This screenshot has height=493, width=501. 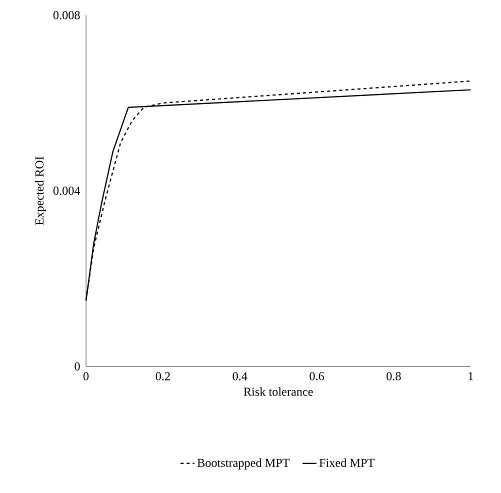 What do you see at coordinates (393, 376) in the screenshot?
I see `x-tick-label: 0.8` at bounding box center [393, 376].